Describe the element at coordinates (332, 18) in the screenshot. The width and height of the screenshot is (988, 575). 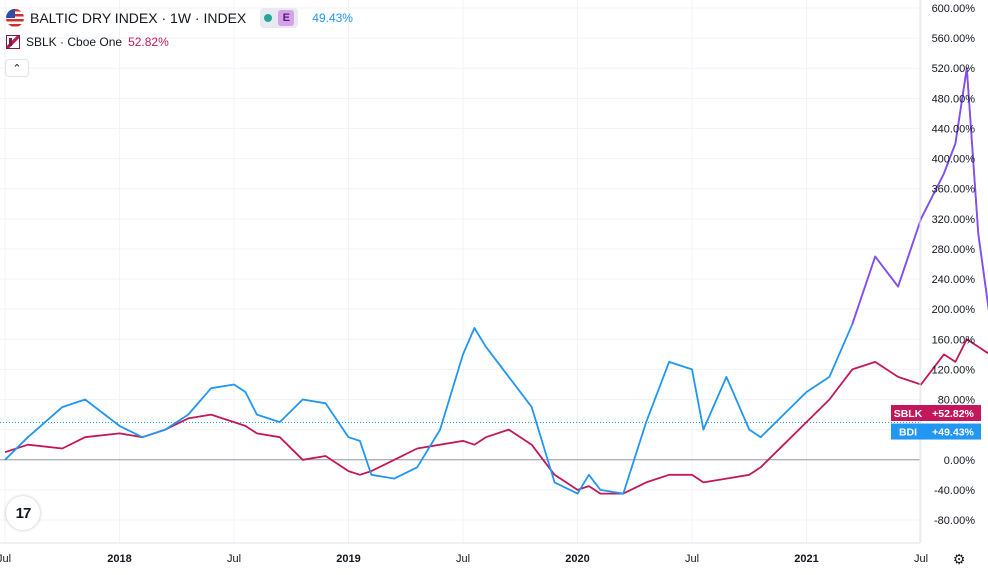
I see `primary-change-value: 49.43%` at that location.